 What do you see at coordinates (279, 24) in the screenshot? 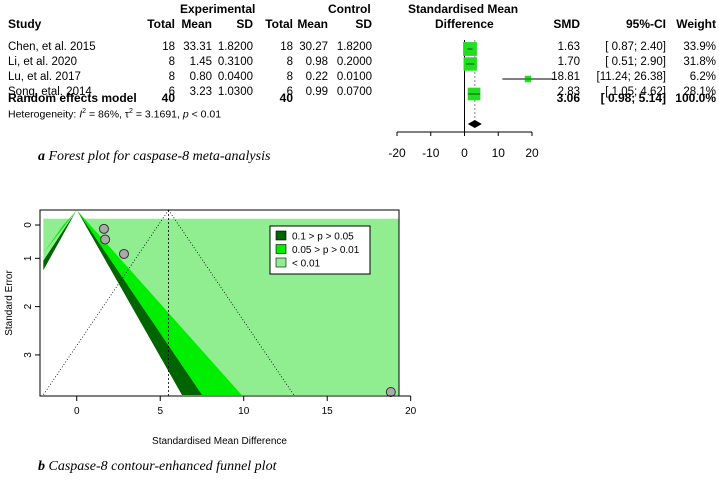
I see `header-total2: Total` at bounding box center [279, 24].